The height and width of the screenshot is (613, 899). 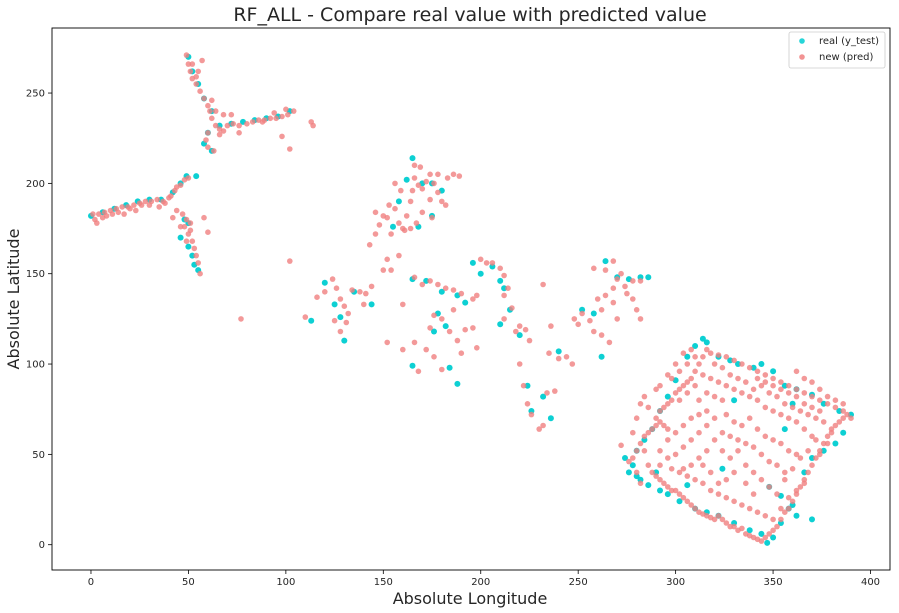 What do you see at coordinates (480, 582) in the screenshot?
I see `x-tick-label: 200` at bounding box center [480, 582].